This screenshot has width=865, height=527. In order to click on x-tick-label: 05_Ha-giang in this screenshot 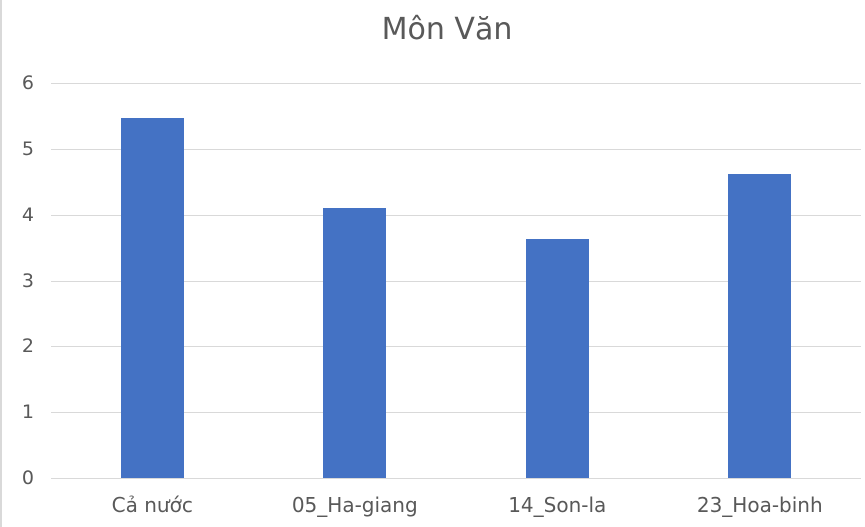, I will do `click(354, 505)`.